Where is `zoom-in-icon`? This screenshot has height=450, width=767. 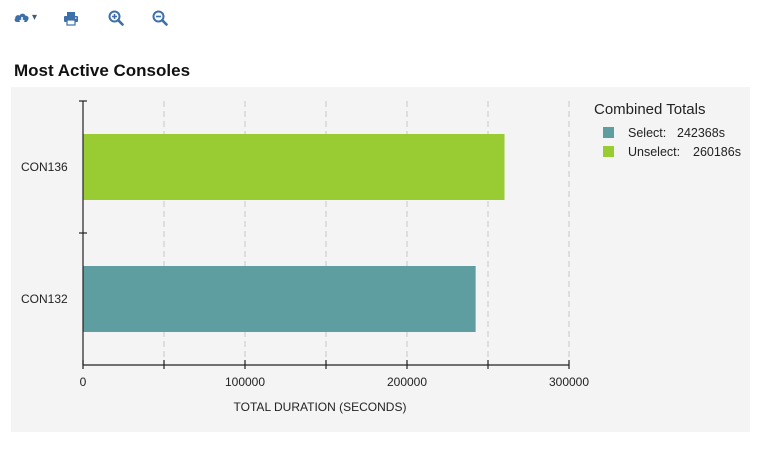 zoom-in-icon is located at coordinates (116, 18).